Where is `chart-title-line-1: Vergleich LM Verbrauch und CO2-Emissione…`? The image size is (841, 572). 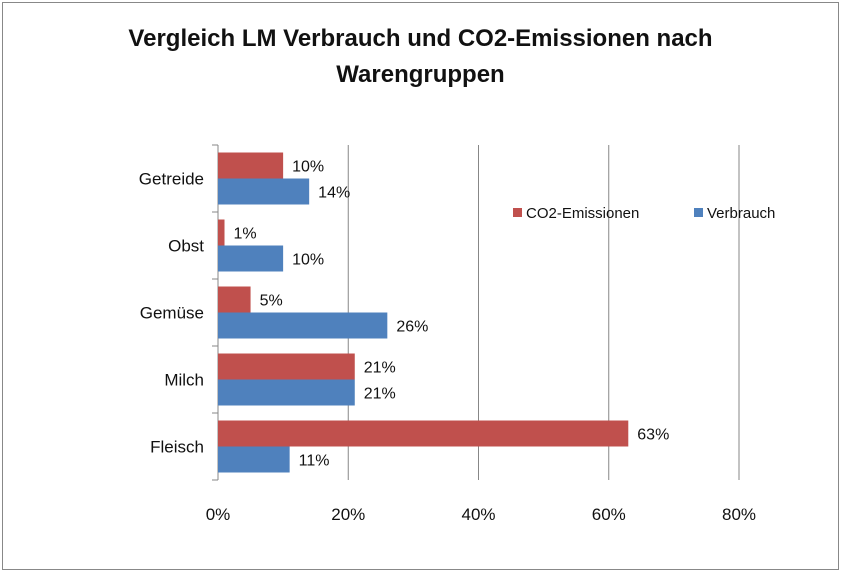 chart-title-line-1: Vergleich LM Verbrauch und CO2-Emissione… is located at coordinates (420, 38).